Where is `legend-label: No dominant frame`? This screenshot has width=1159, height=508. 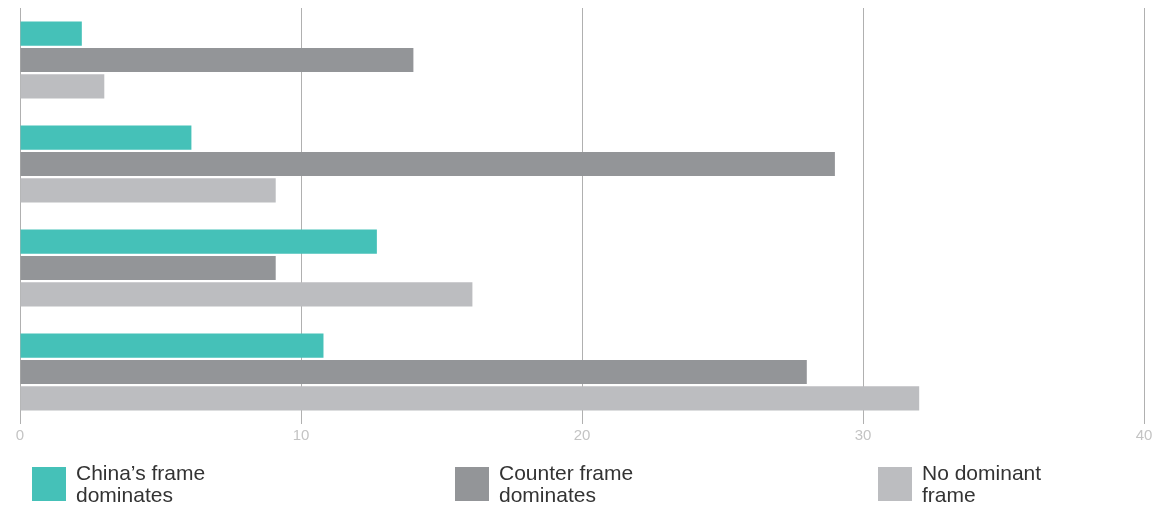
legend-label: No dominant frame is located at coordinates (982, 483).